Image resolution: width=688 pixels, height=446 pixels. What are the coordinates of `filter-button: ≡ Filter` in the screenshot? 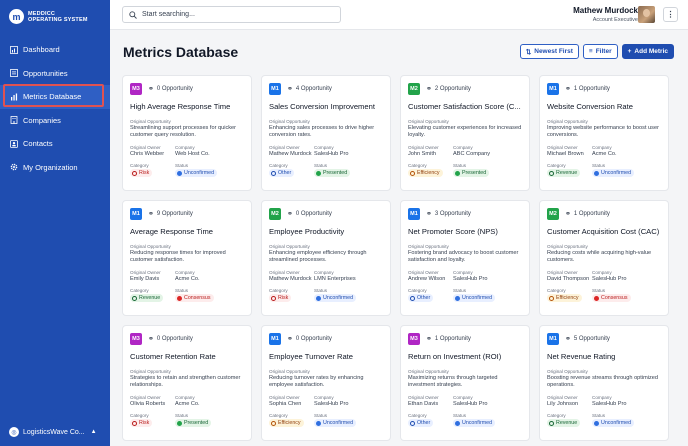 It's located at (600, 51).